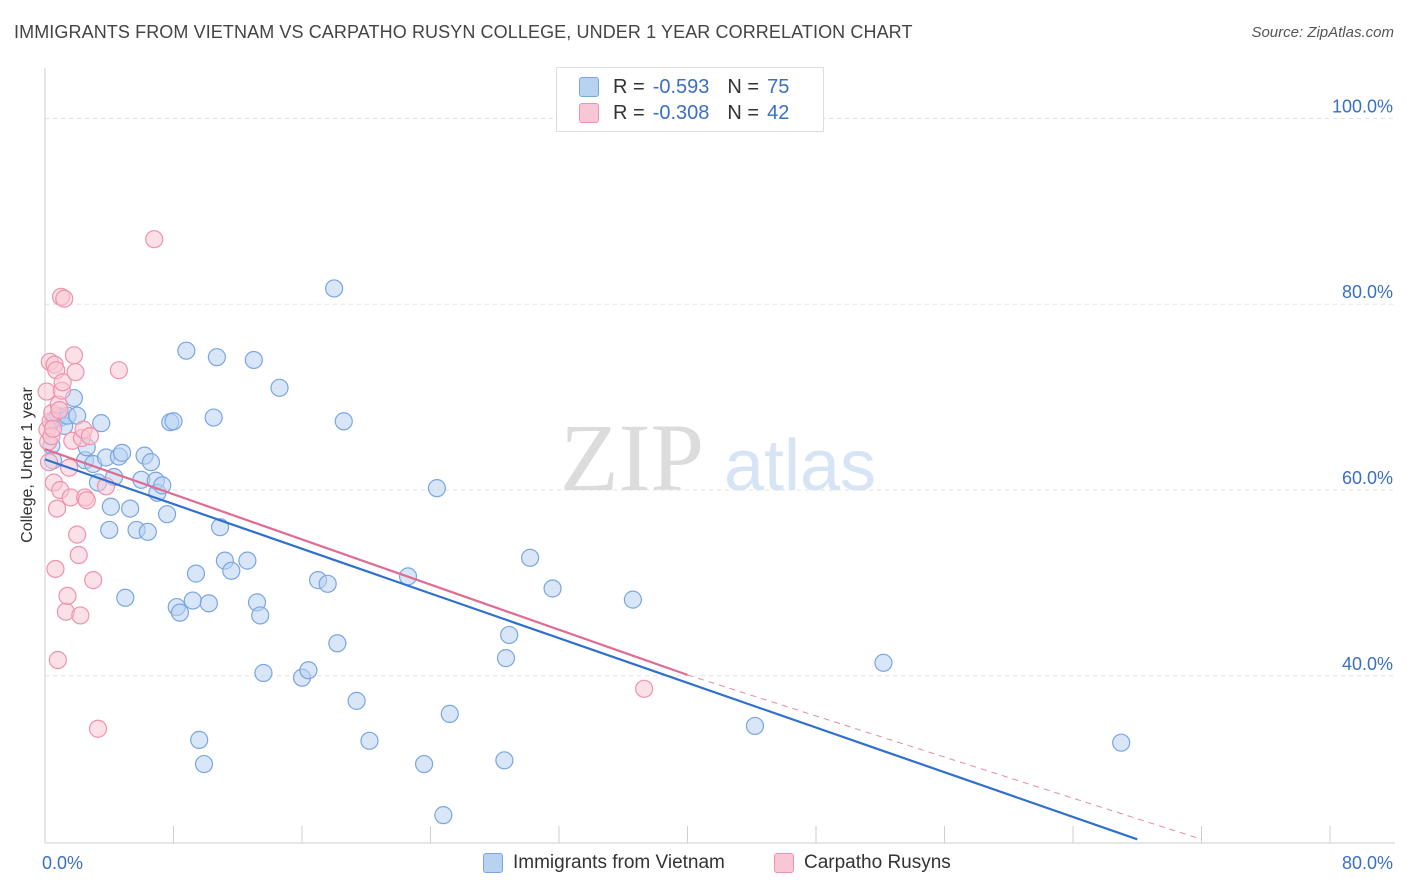 This screenshot has height=892, width=1406. What do you see at coordinates (681, 86) in the screenshot?
I see `legend-r-value: -0.593` at bounding box center [681, 86].